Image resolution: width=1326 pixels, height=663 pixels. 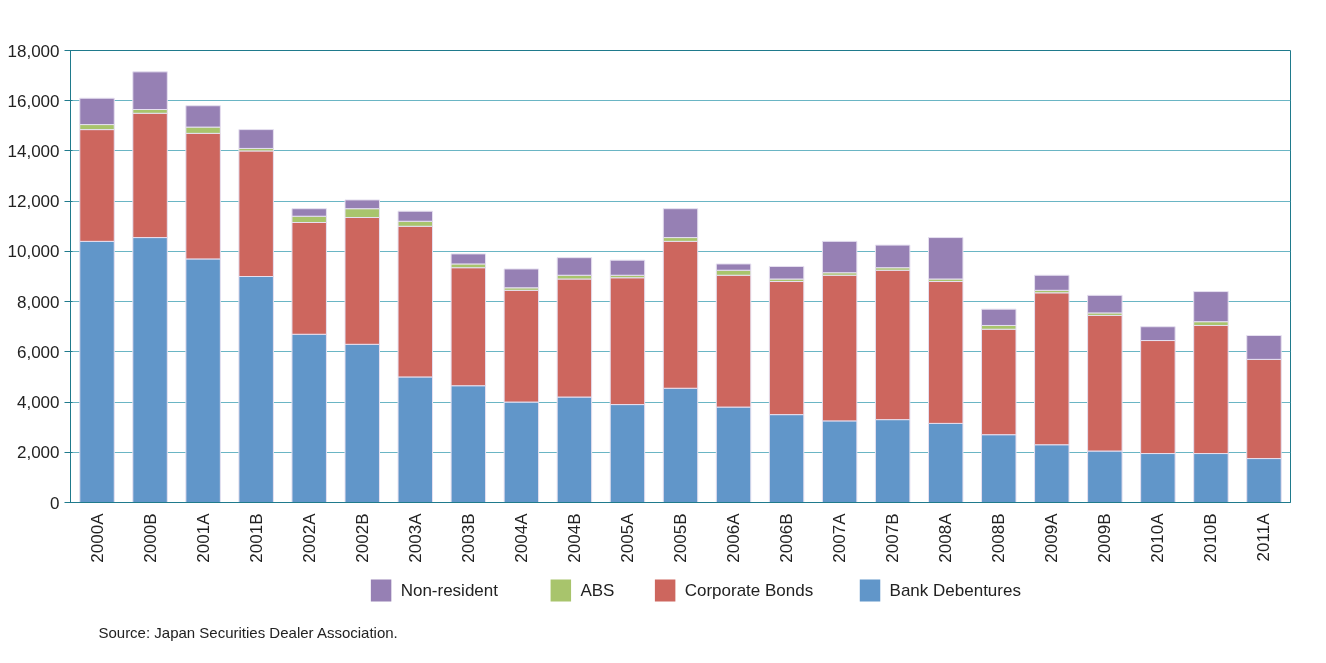 I want to click on x-tick-label: 2002B, so click(x=362, y=538).